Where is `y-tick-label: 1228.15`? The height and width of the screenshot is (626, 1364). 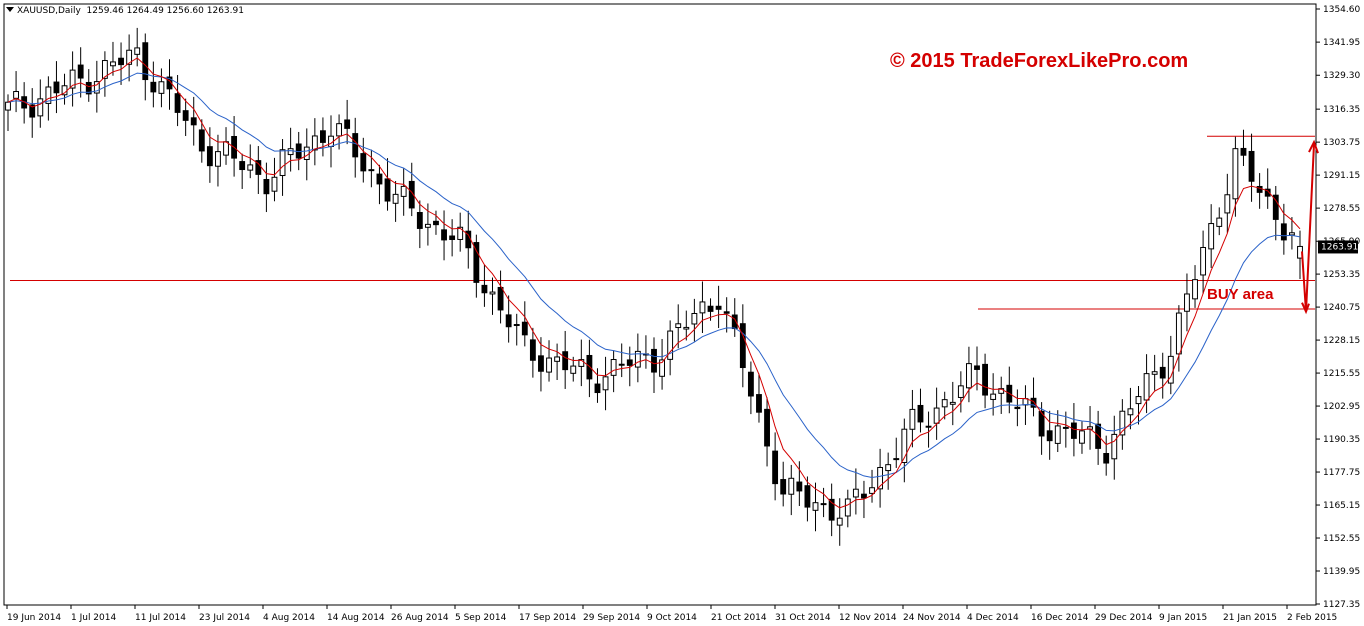
y-tick-label: 1228.15 is located at coordinates (1341, 341).